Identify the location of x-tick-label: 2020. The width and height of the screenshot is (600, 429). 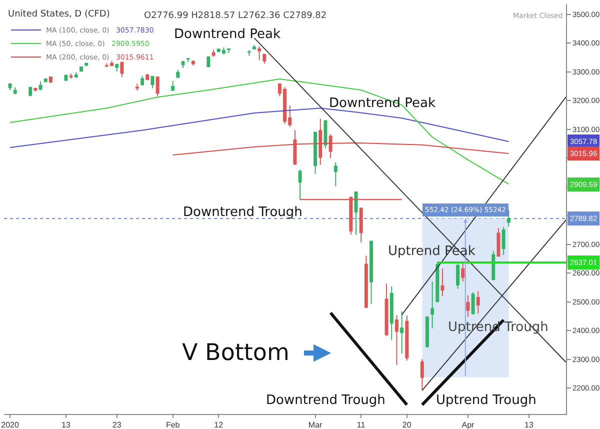
(10, 424).